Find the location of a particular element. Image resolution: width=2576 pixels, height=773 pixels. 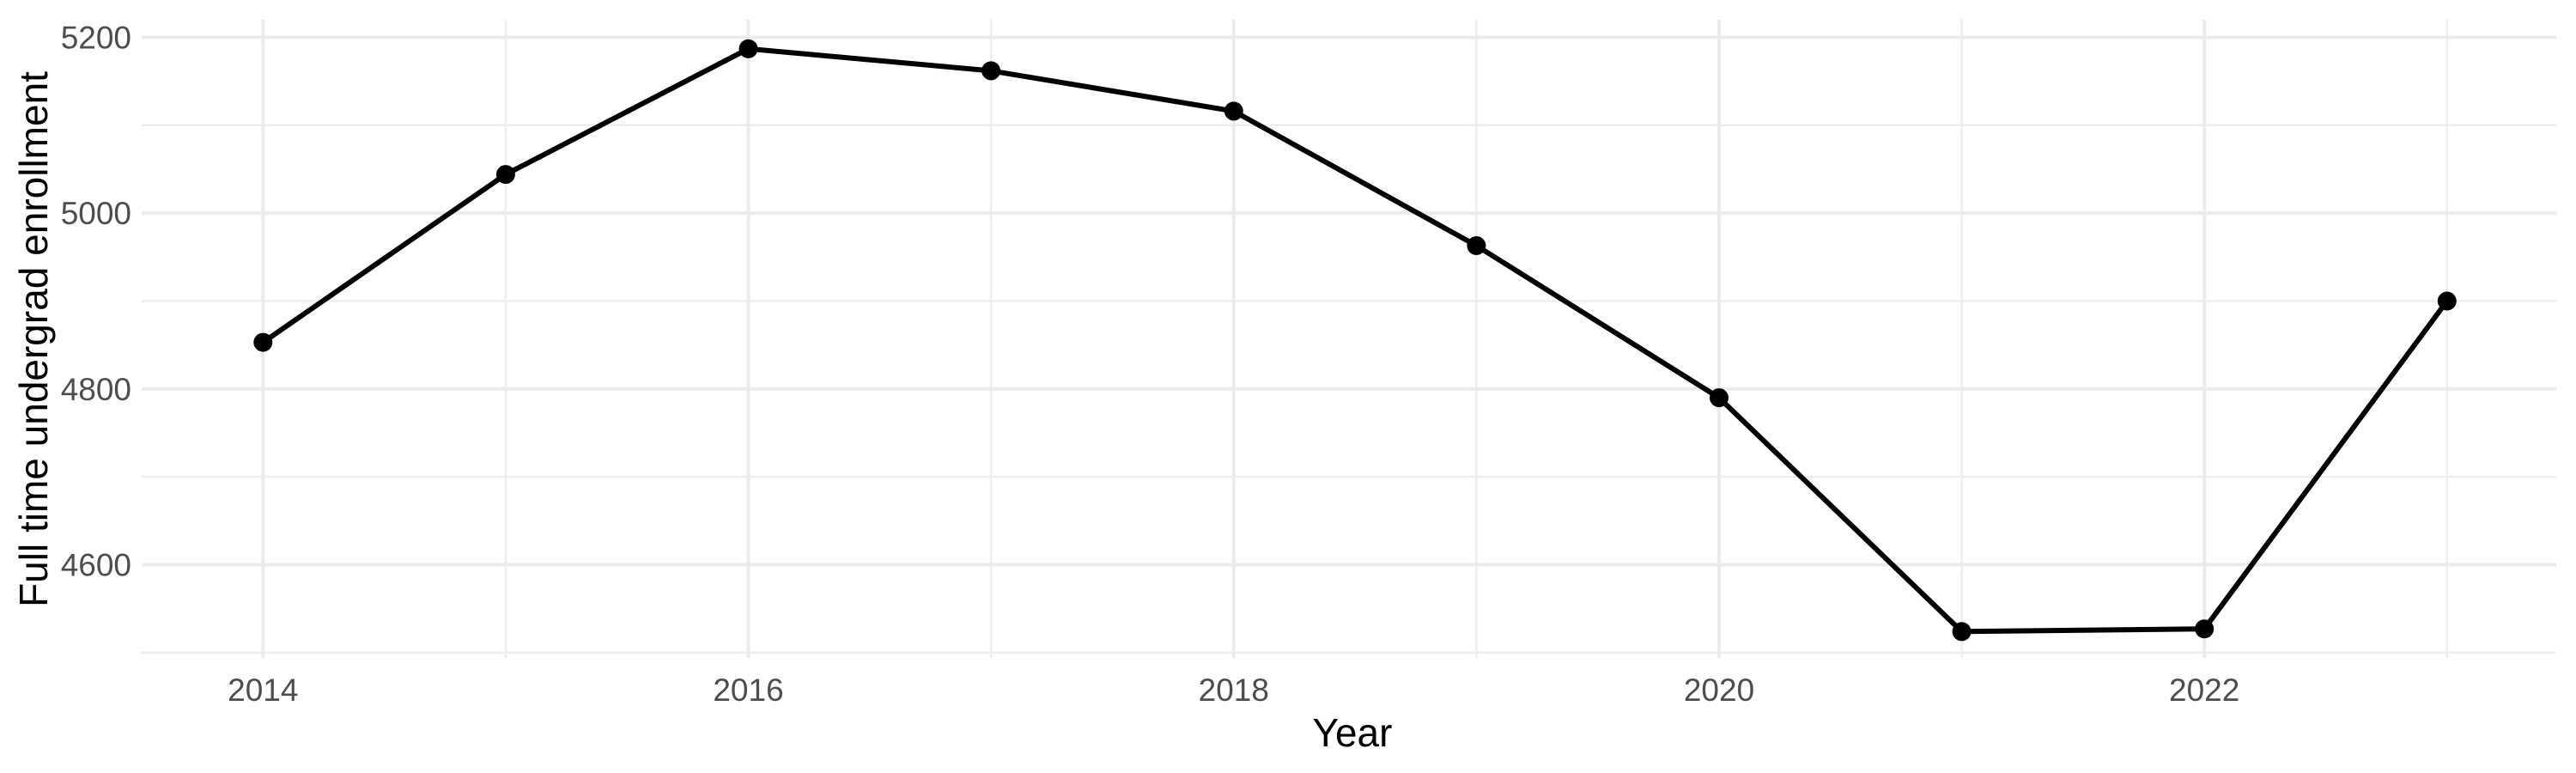

y-tick-label: 4600 is located at coordinates (96, 565).